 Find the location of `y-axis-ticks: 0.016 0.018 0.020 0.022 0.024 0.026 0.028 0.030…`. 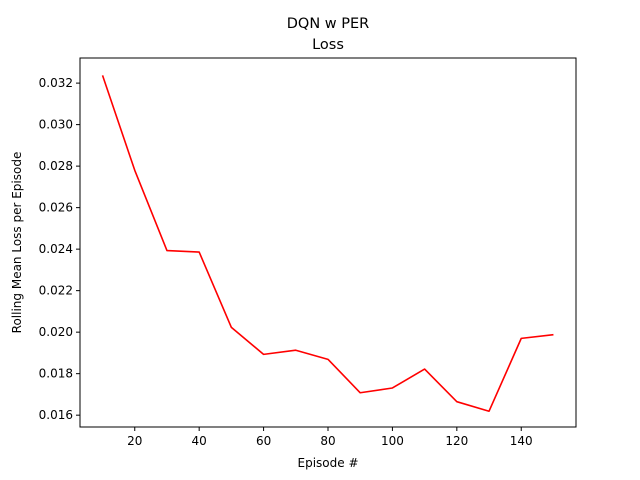

y-axis-ticks: 0.016 0.018 0.020 0.022 0.024 0.026 0.028 0.030… is located at coordinates (59, 249).